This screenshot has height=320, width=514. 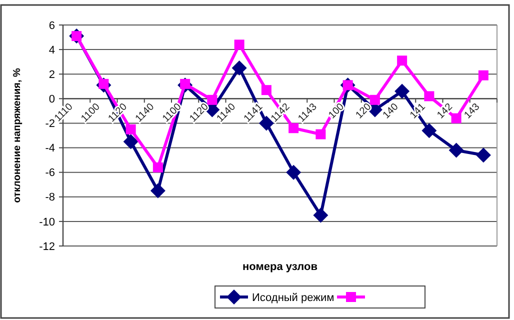 What do you see at coordinates (50, 124) in the screenshot?
I see `y-tick-label: -2` at bounding box center [50, 124].